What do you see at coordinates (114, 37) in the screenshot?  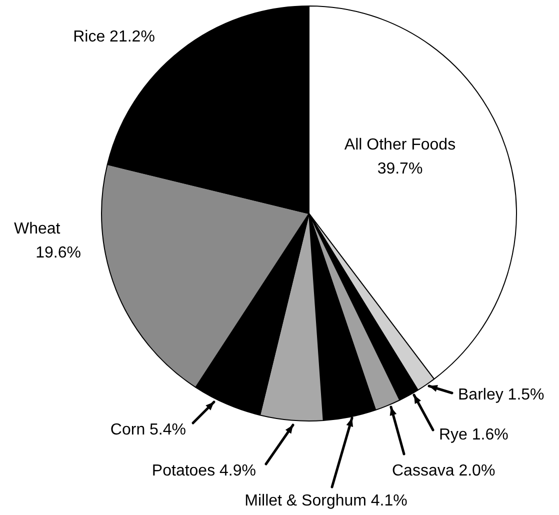 I see `slice-label: Rice 21.2%` at bounding box center [114, 37].